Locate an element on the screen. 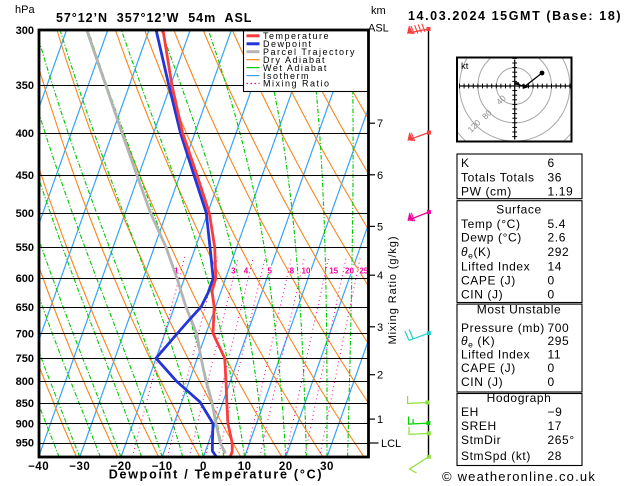 The height and width of the screenshot is (486, 629). svg-text: 17 is located at coordinates (555, 426).